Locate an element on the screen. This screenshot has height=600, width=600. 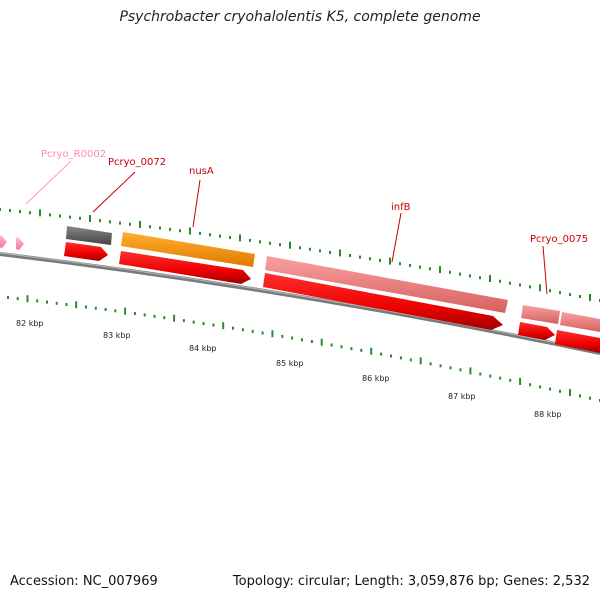
kbp-label: 82 kbp is located at coordinates (30, 323).